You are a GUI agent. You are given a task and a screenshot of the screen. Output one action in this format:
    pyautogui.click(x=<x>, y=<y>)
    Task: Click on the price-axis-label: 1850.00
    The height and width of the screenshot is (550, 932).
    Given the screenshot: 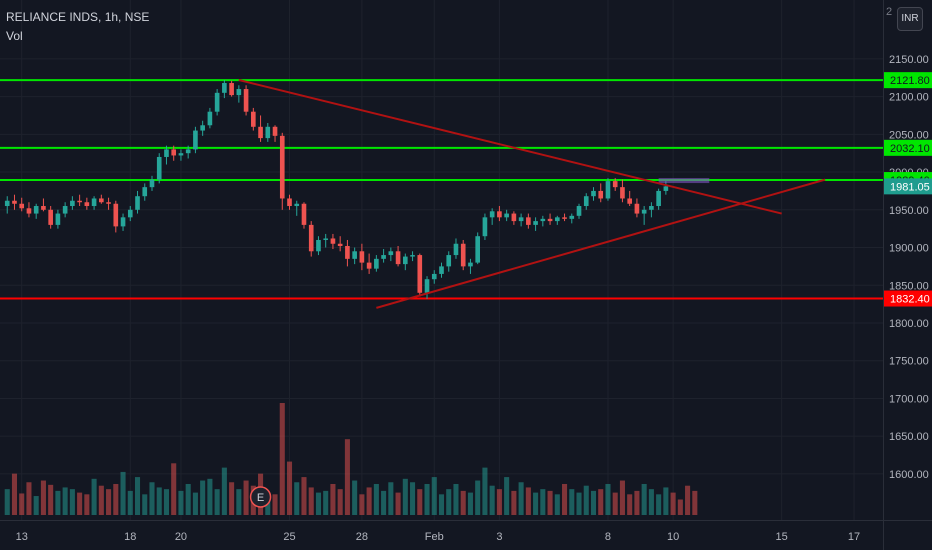 What is the action you would take?
    pyautogui.click(x=909, y=286)
    